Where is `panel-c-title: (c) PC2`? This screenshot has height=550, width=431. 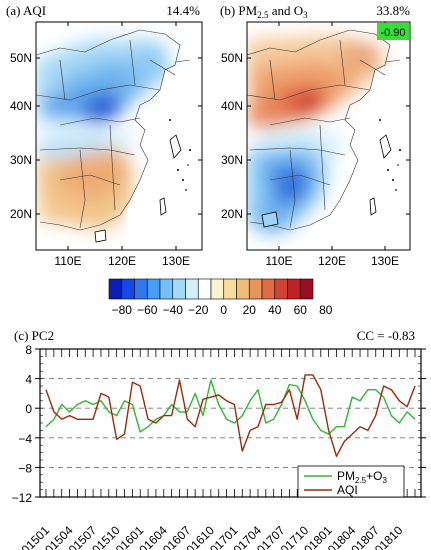 panel-c-title: (c) PC2 is located at coordinates (34, 335).